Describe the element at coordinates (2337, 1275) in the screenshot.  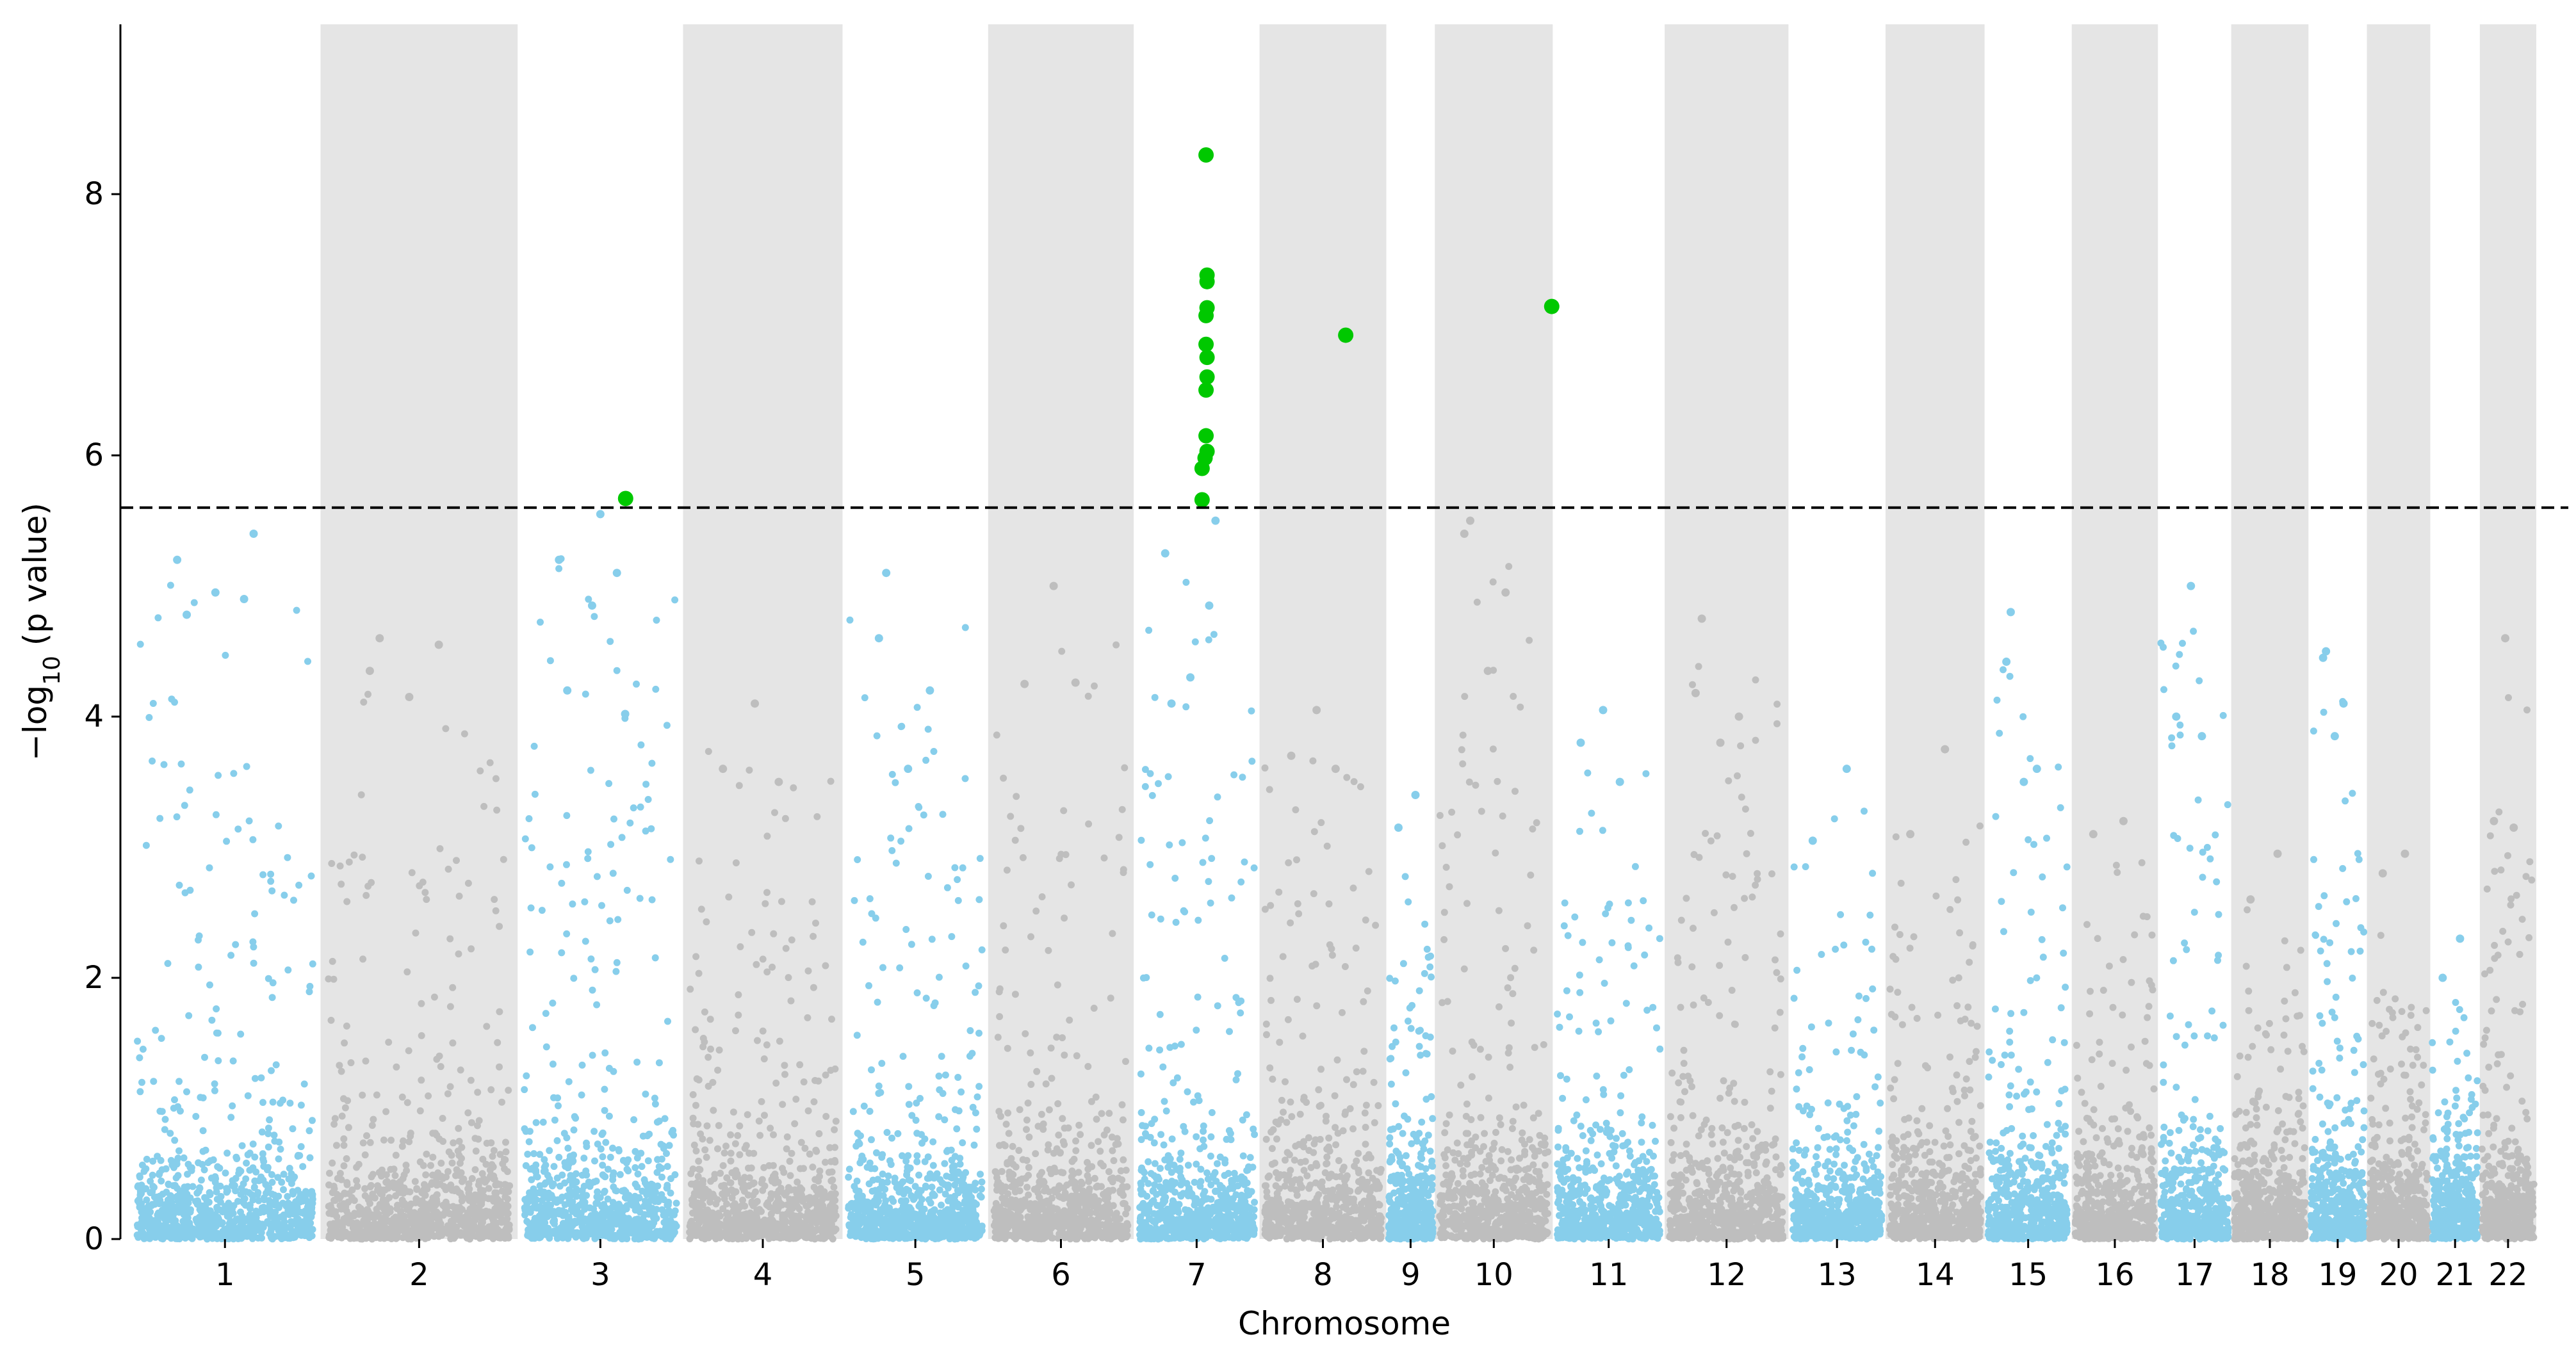
I see `x-tick-label-chr19: 19` at that location.